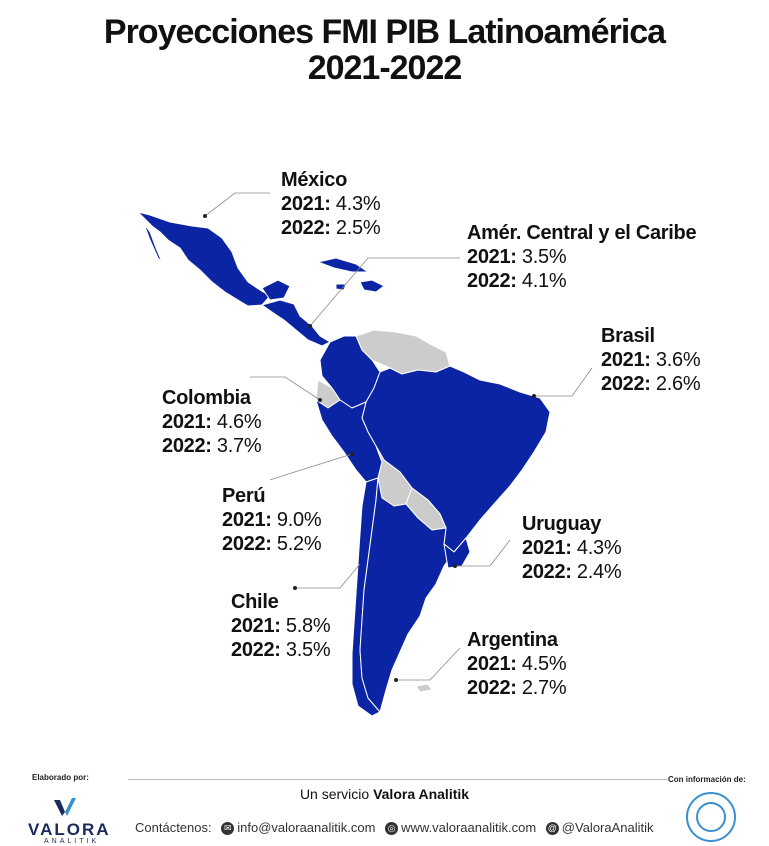 The height and width of the screenshot is (846, 769). I want to click on region-central-america, so click(296, 323).